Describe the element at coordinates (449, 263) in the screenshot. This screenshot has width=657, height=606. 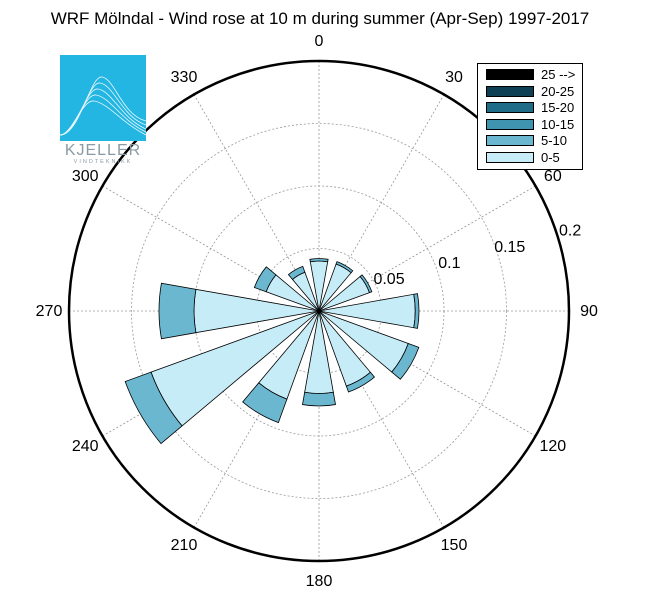
I see `radial-tick-label: 0.1` at that location.